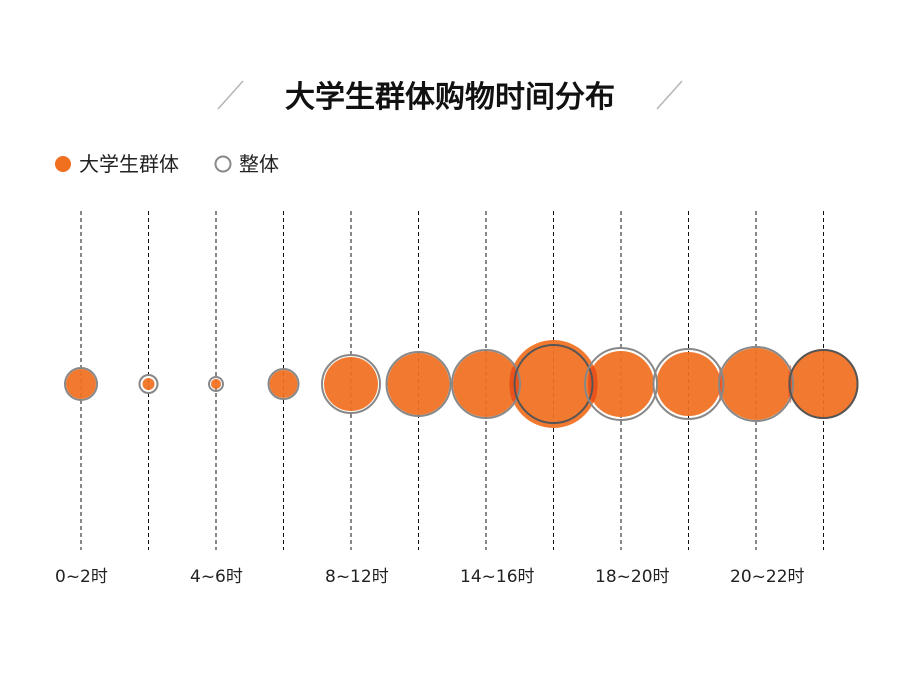  I want to click on legend-overall-swatch, so click(223, 164).